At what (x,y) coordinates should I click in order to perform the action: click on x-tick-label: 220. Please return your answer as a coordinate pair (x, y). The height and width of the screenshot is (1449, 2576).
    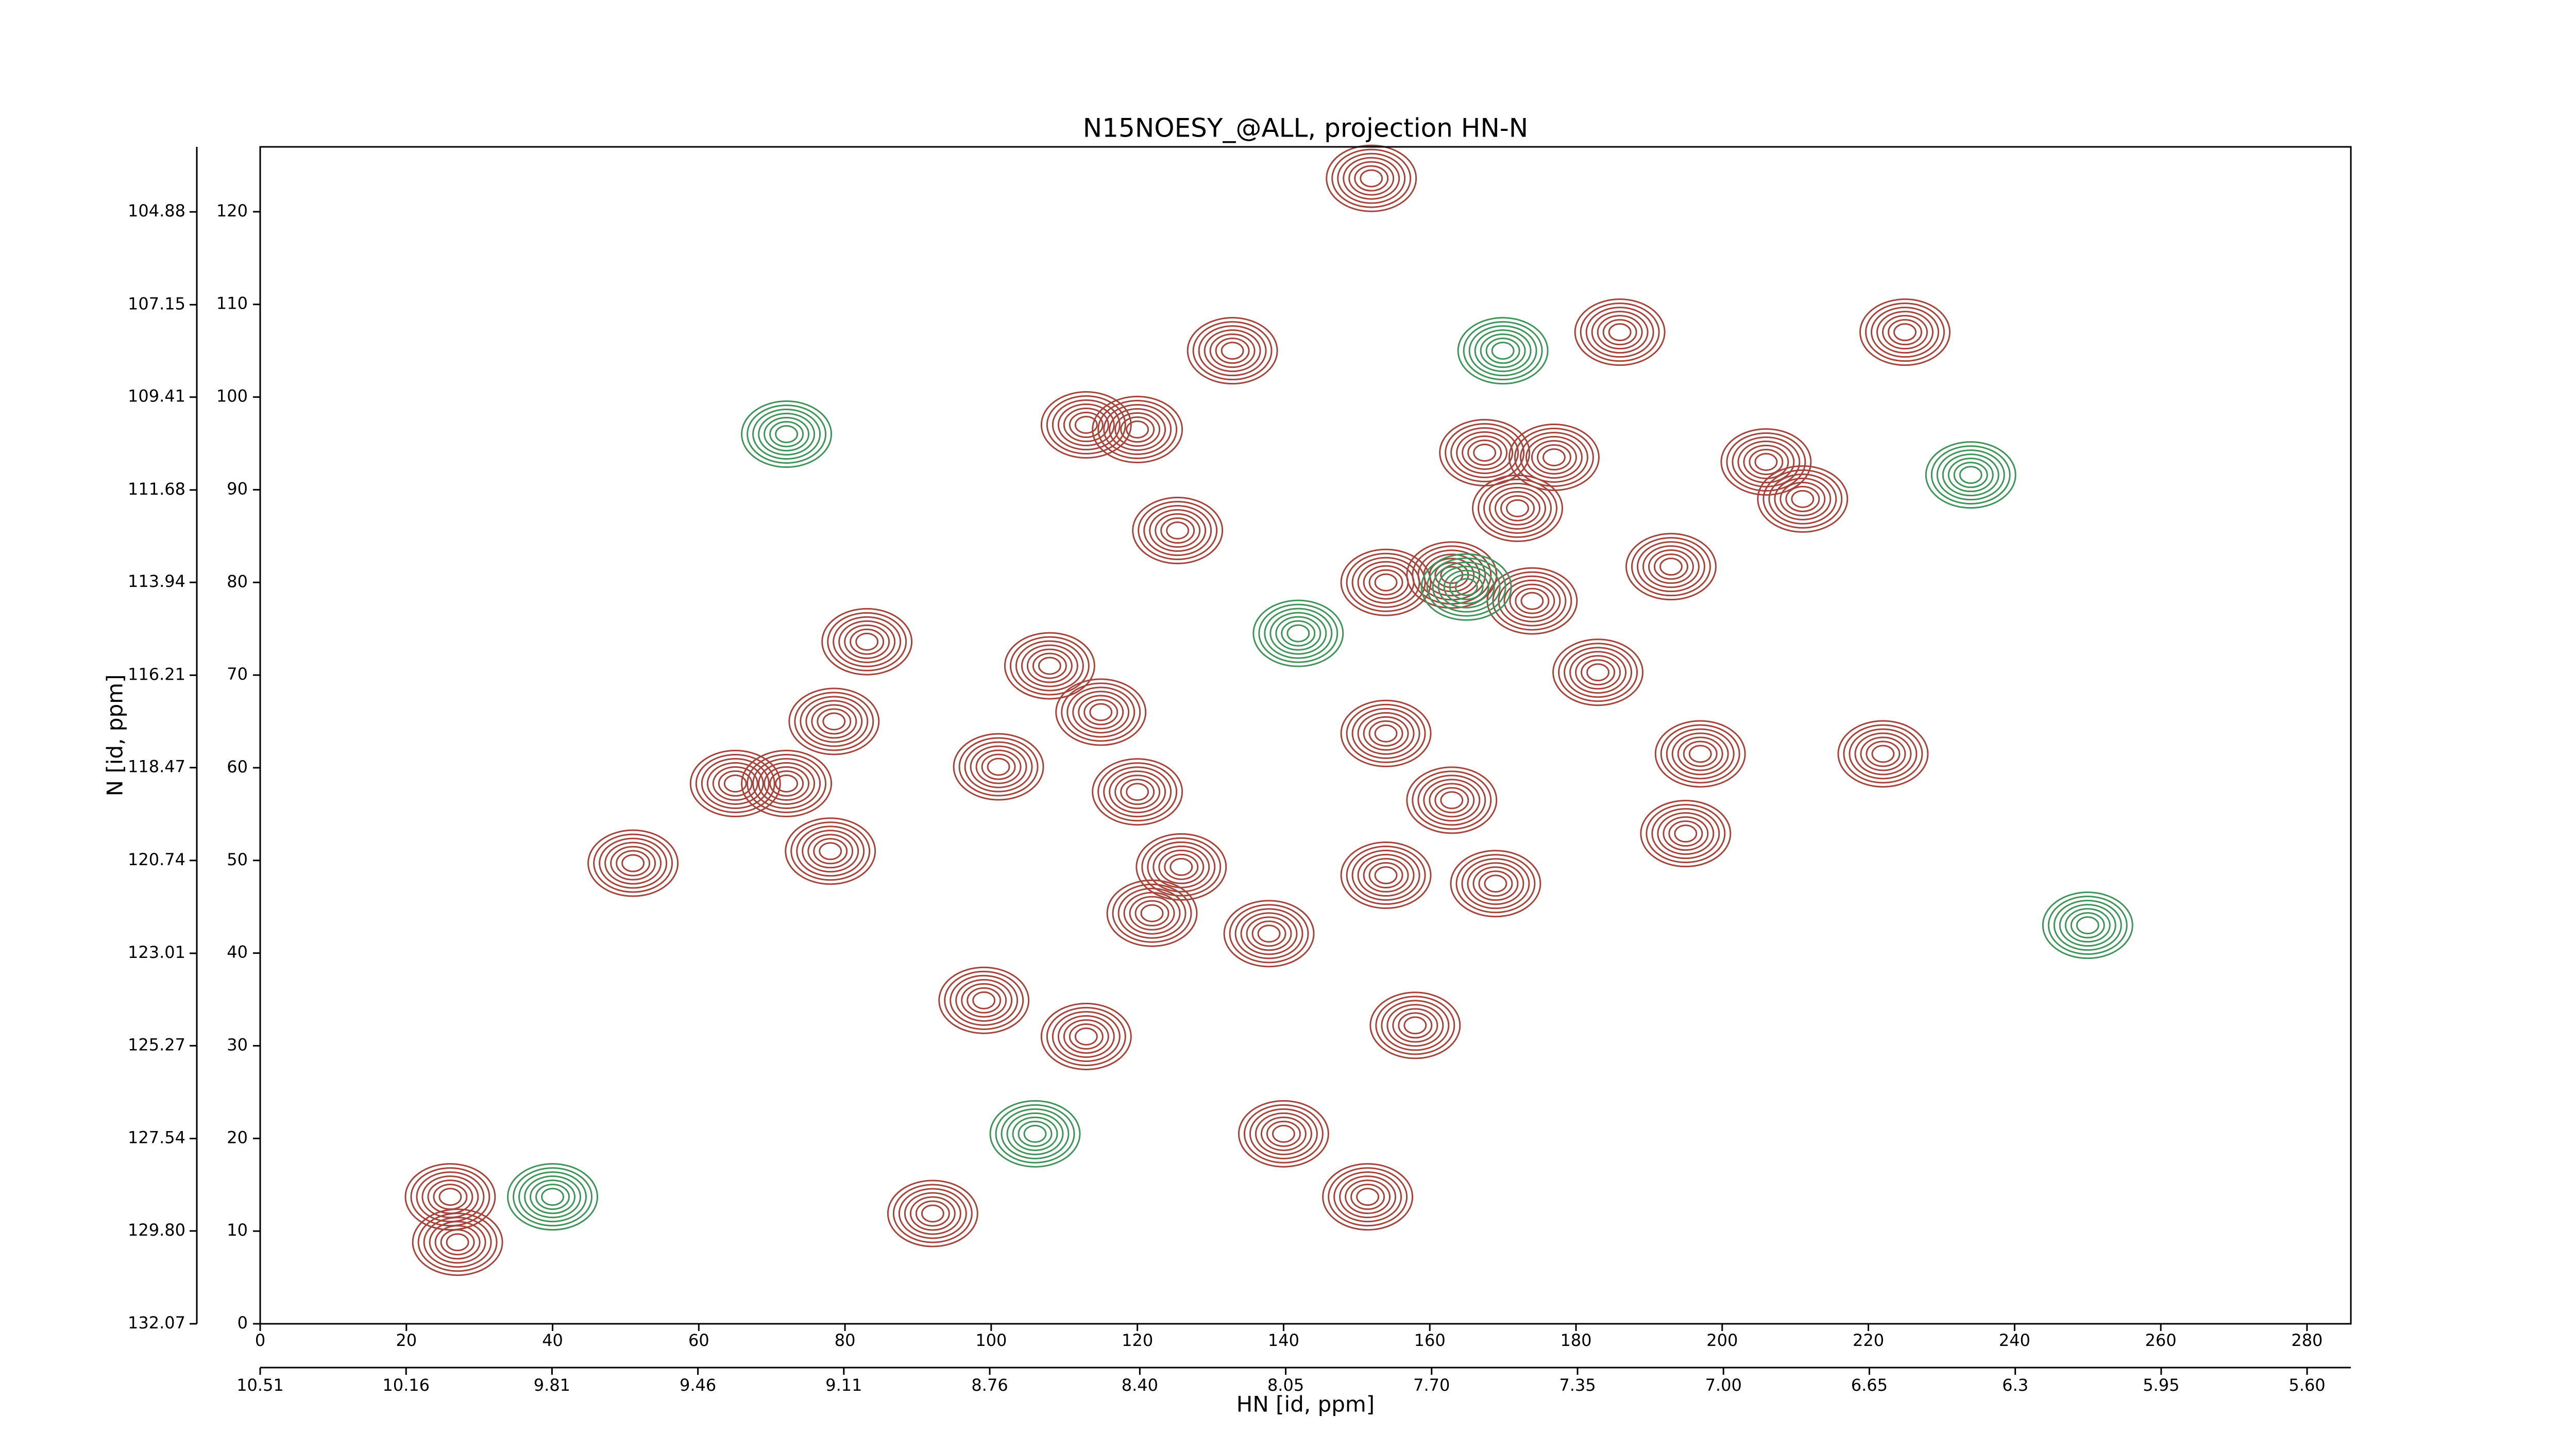
    Looking at the image, I should click on (1868, 1340).